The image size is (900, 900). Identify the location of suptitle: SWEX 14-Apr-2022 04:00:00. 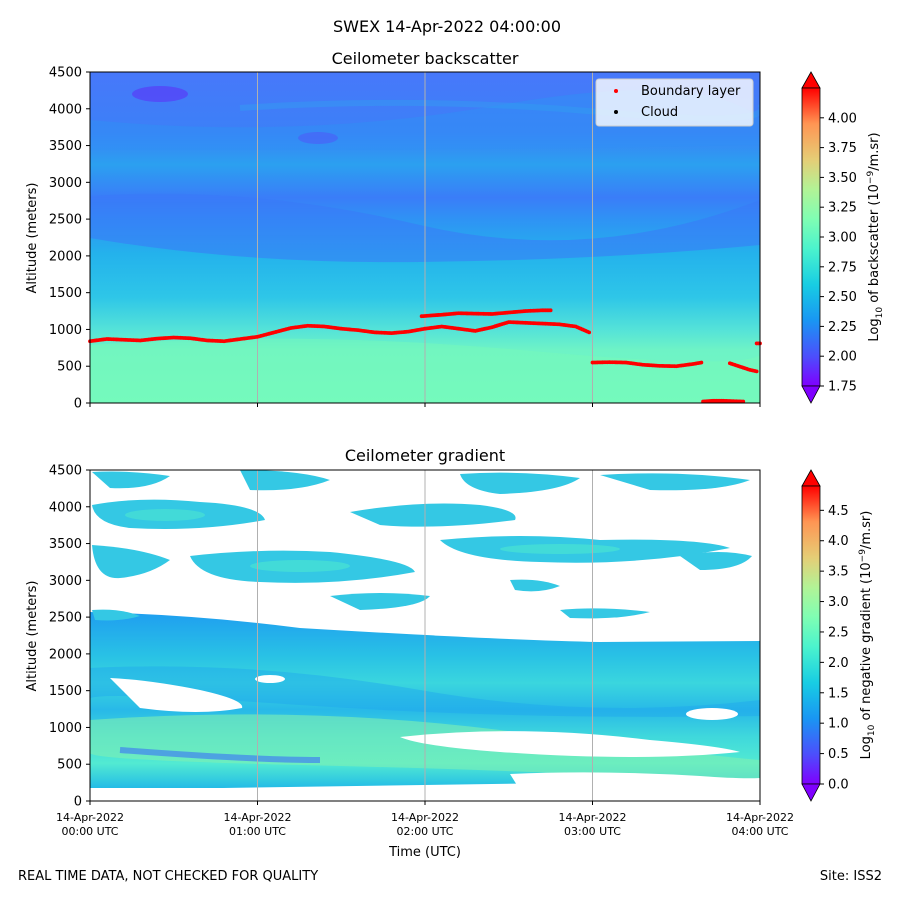
(447, 26).